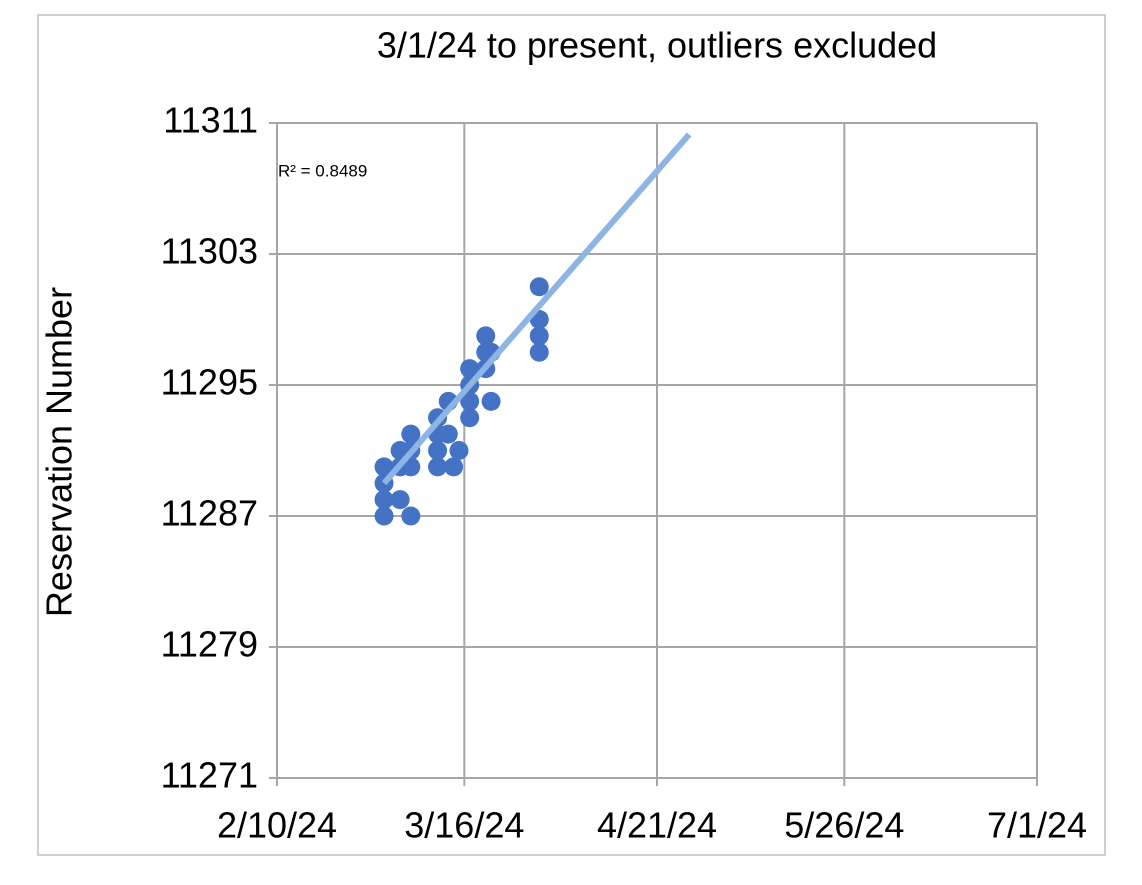 This screenshot has width=1142, height=885. I want to click on x-tick-label: 3/16/24, so click(464, 825).